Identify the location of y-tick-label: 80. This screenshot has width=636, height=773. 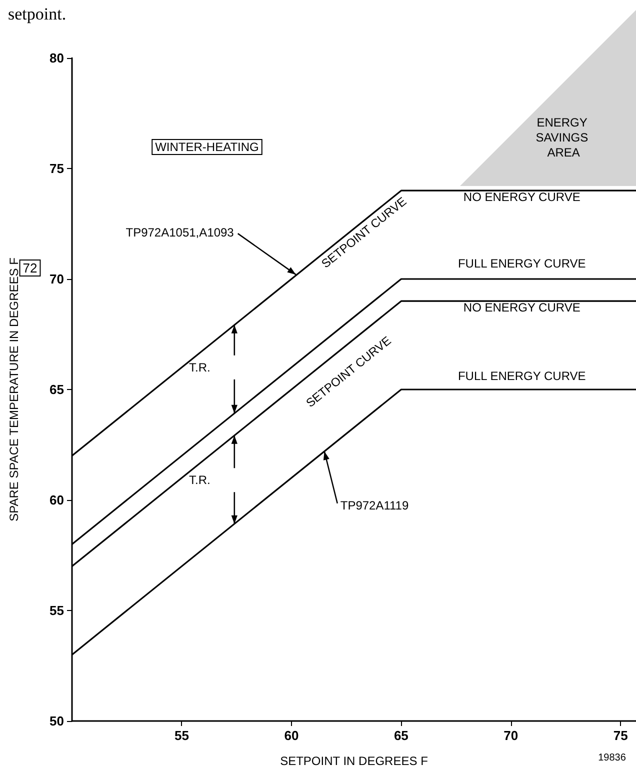
(57, 58).